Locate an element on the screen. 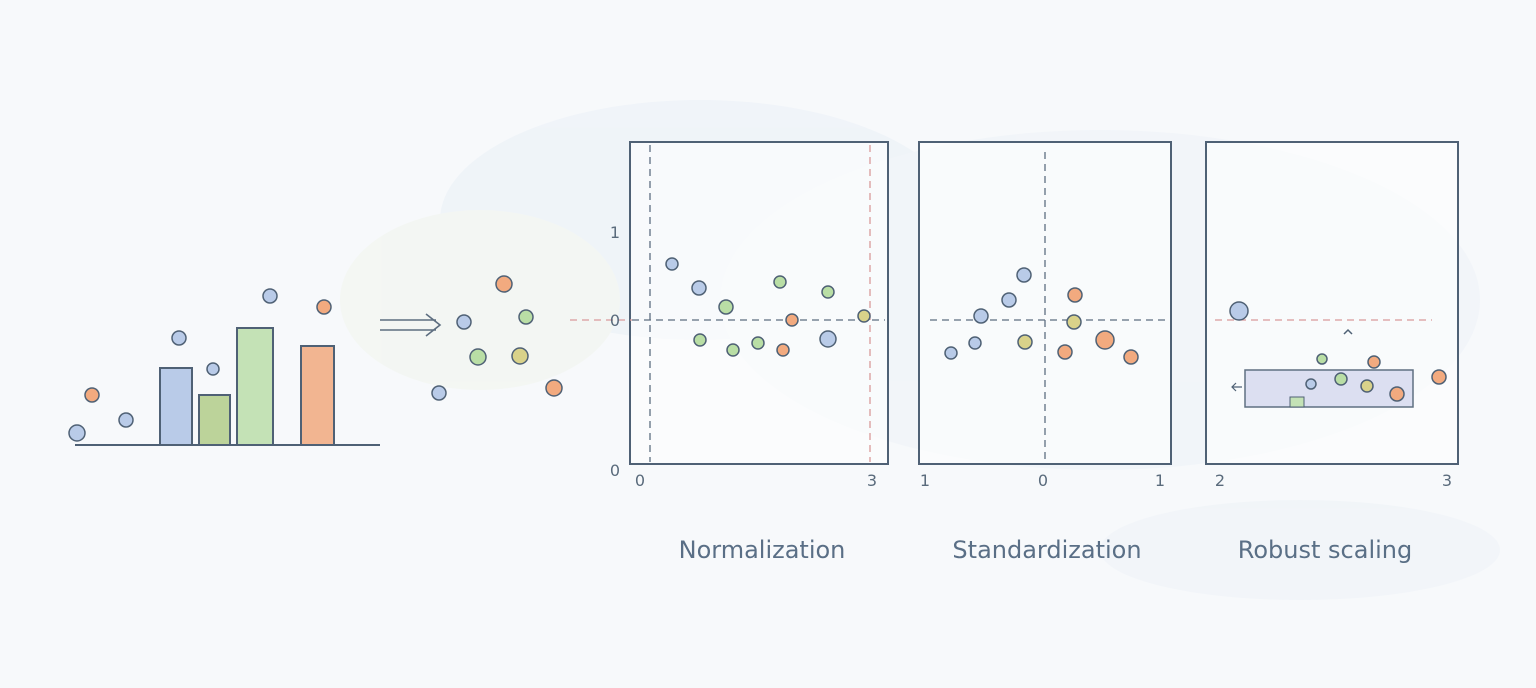 The width and height of the screenshot is (1536, 688). tick-label: 2 is located at coordinates (1220, 480).